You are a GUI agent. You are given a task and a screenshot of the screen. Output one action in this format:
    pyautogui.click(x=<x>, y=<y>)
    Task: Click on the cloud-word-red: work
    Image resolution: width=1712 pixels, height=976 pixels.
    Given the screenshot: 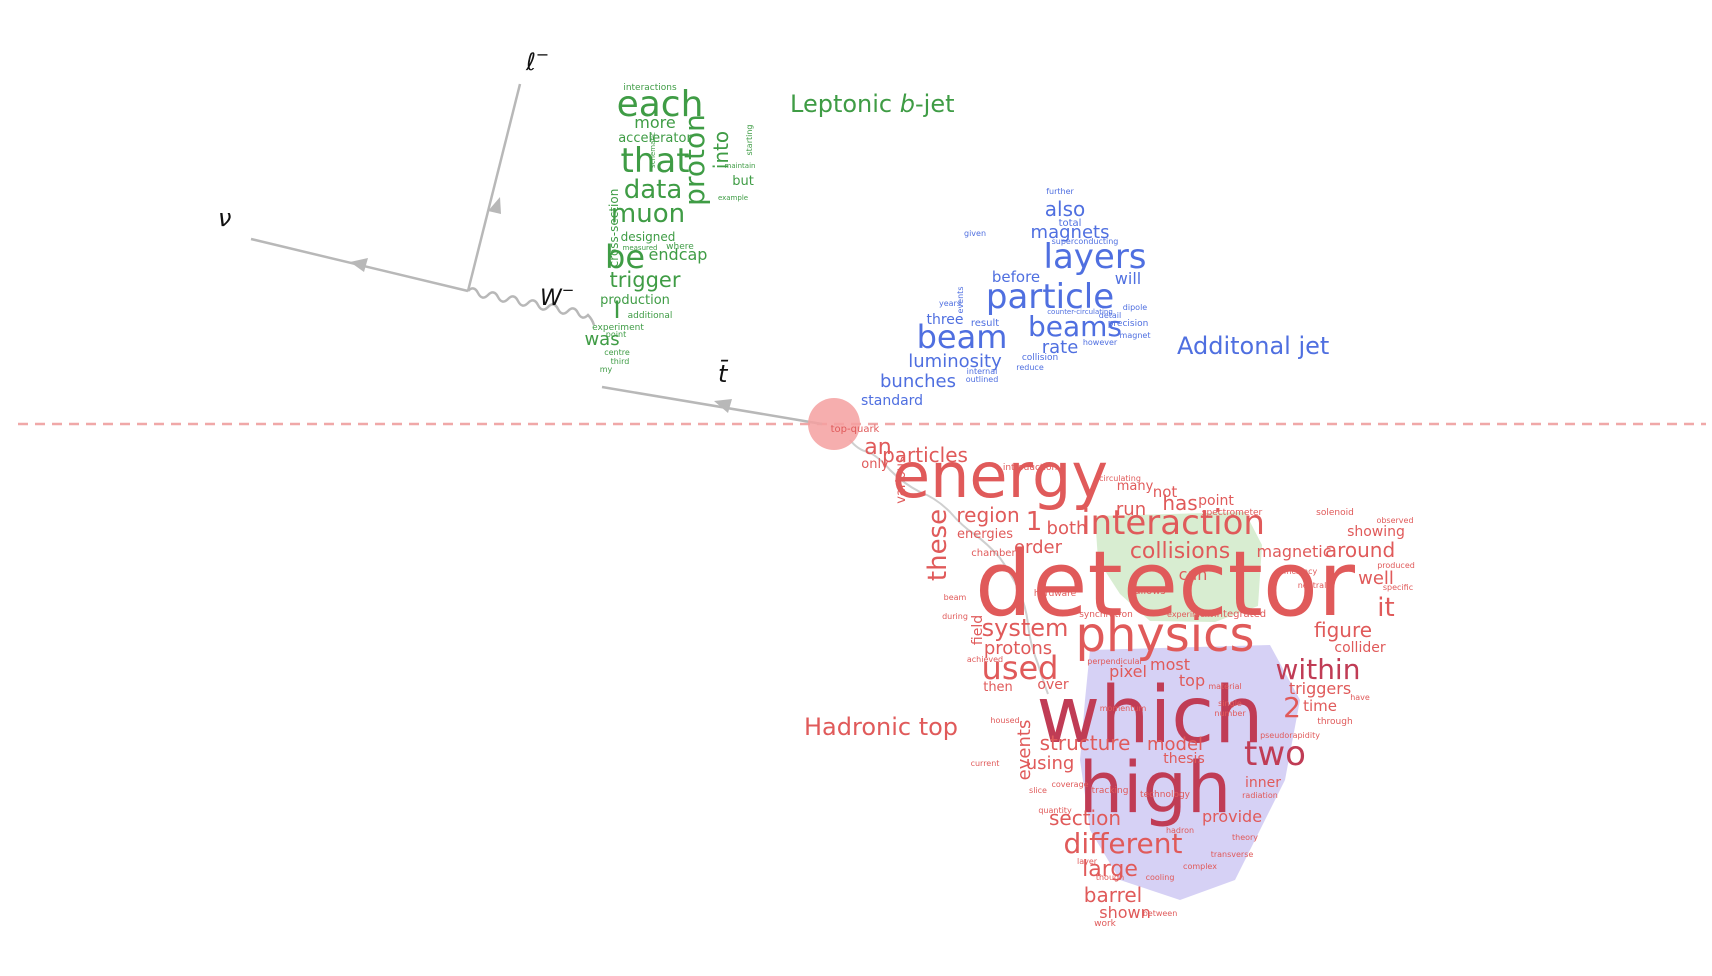 What is the action you would take?
    pyautogui.click(x=1105, y=924)
    